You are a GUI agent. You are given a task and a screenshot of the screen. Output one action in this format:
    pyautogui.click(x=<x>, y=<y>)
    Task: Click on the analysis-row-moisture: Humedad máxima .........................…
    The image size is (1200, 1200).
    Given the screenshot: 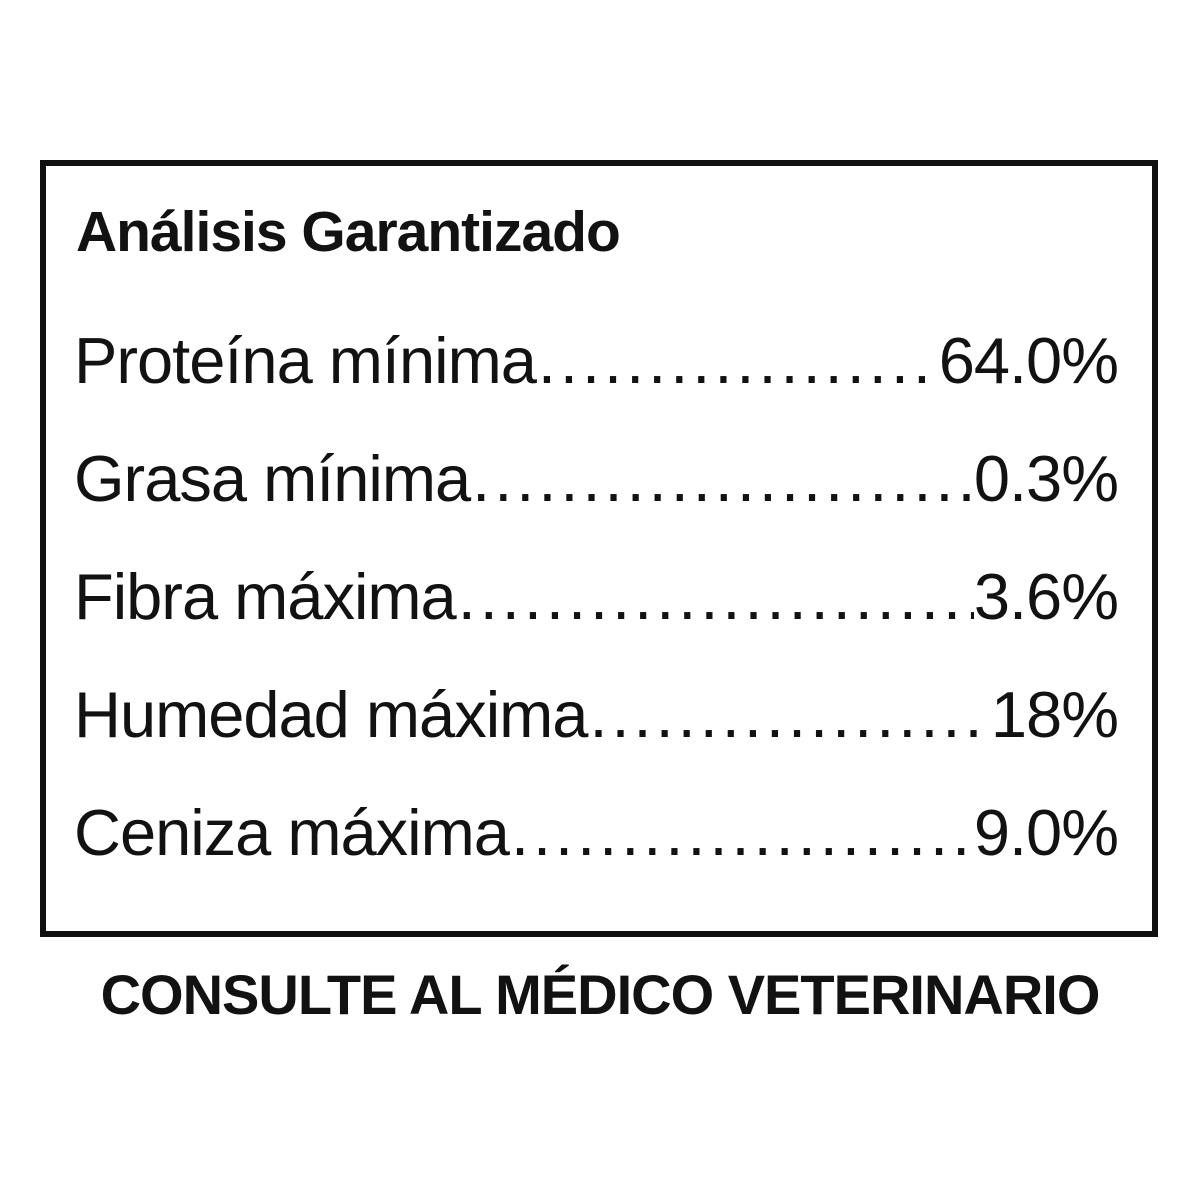 What is the action you would take?
    pyautogui.click(x=596, y=714)
    